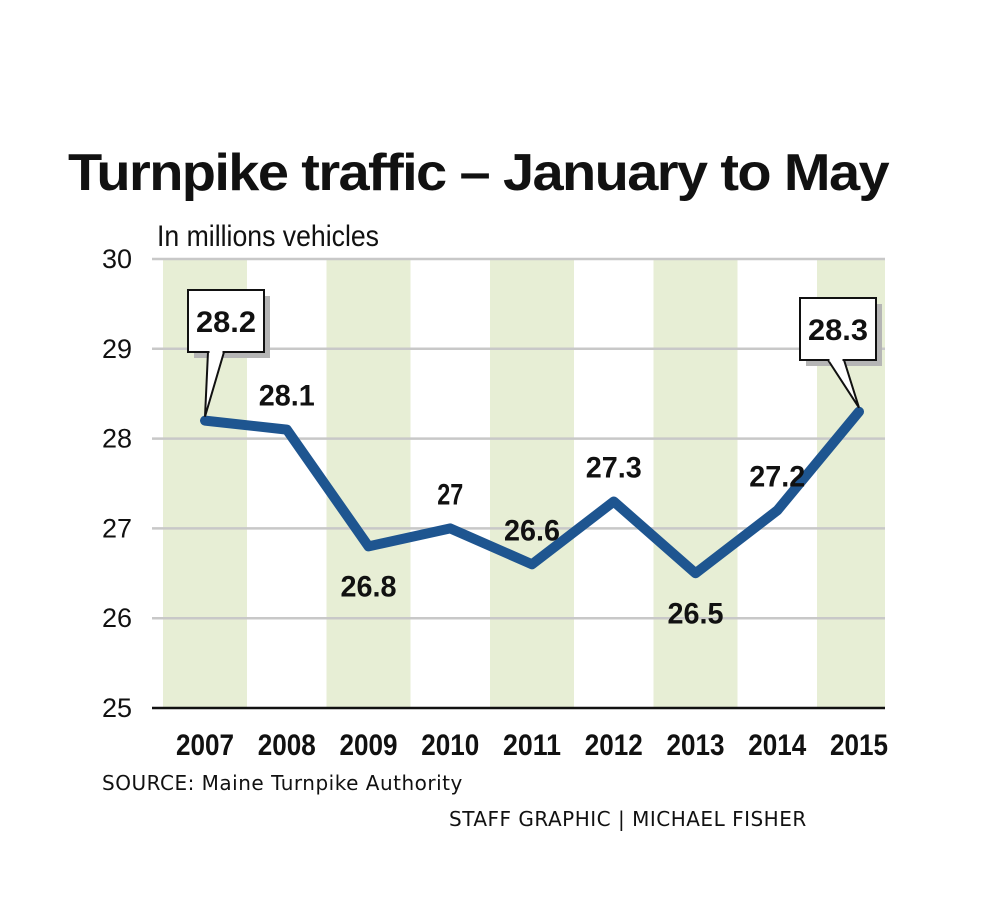 The image size is (1000, 898). What do you see at coordinates (450, 745) in the screenshot?
I see `x-tick-label: 2010` at bounding box center [450, 745].